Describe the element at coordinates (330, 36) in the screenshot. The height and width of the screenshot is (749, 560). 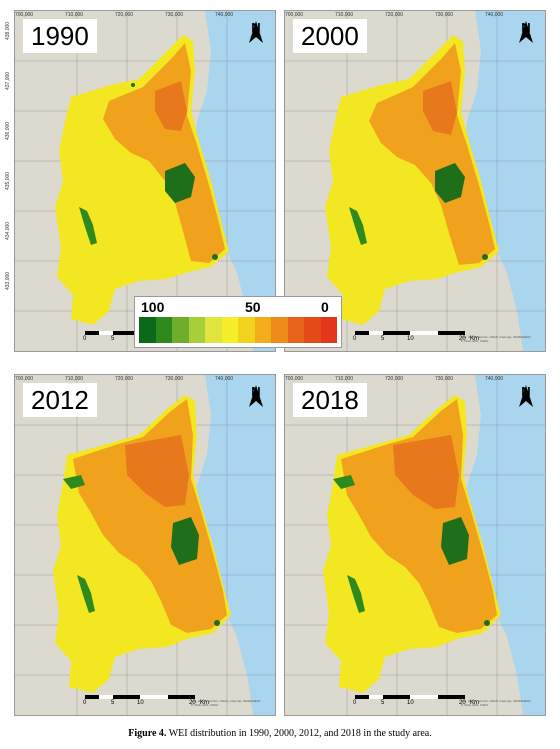
I see `year-label: 2000` at that location.